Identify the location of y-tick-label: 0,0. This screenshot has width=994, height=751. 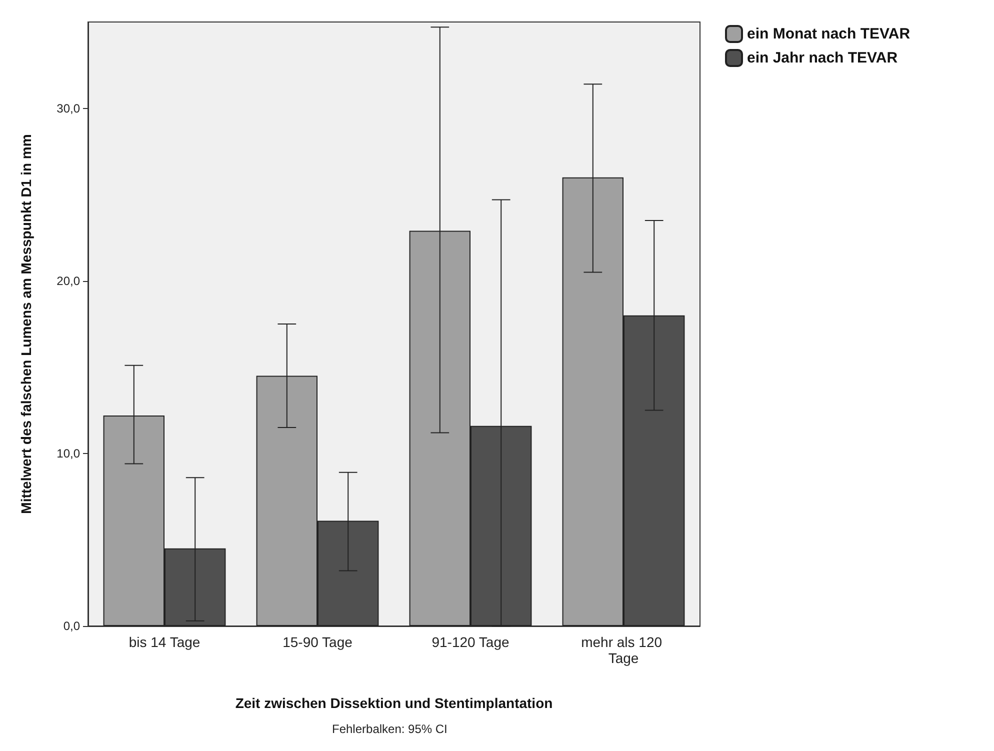
(71, 626).